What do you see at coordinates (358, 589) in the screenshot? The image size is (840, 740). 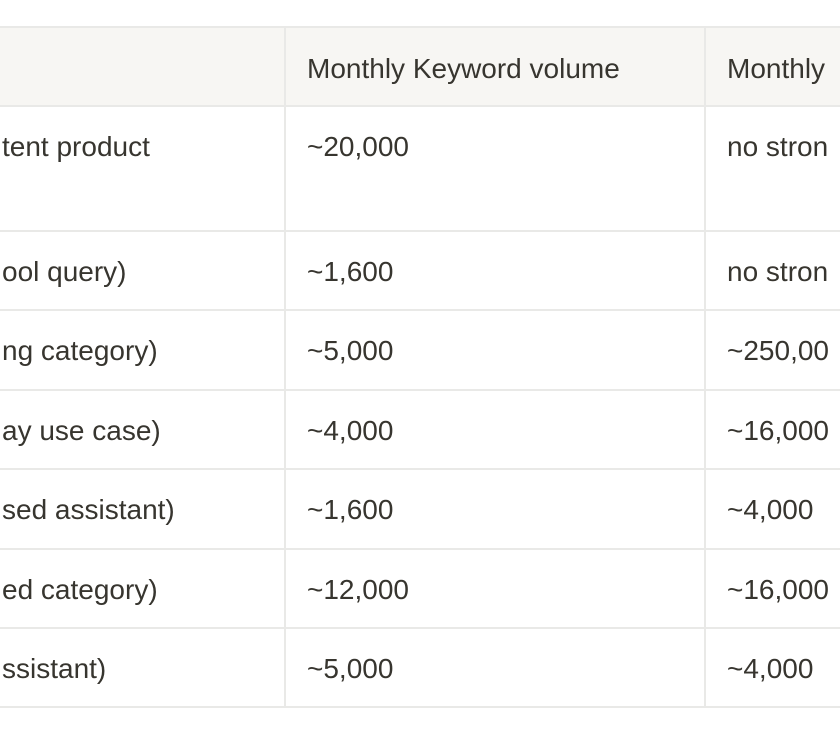 I see `table-cell: ~12,000` at bounding box center [358, 589].